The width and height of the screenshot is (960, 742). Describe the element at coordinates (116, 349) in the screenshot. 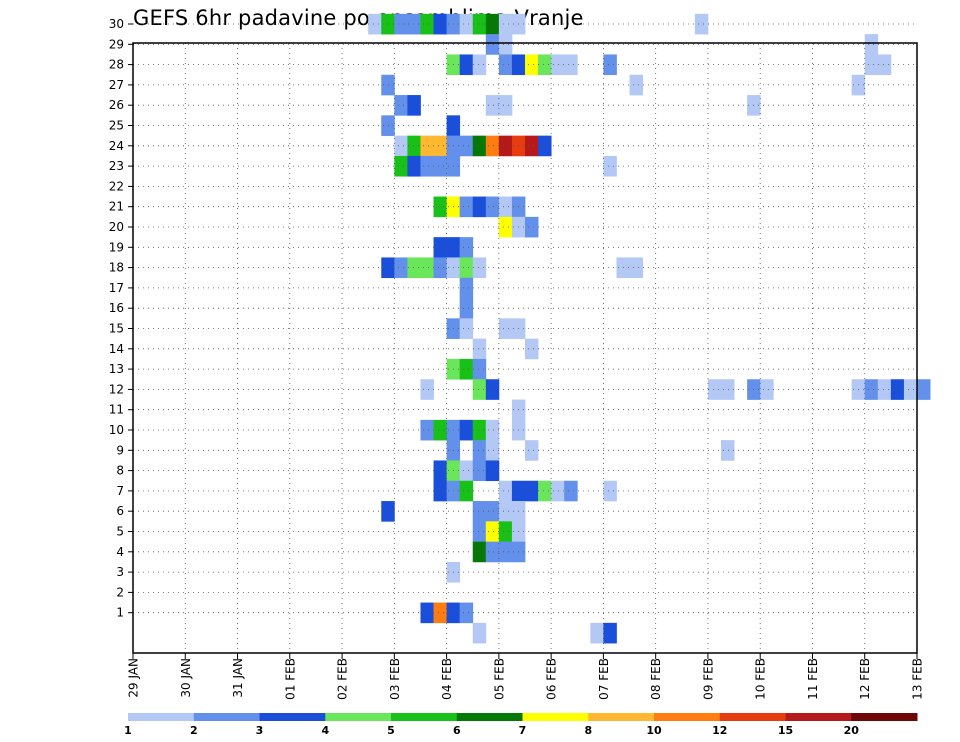

I see `y-tick-label: 14` at that location.